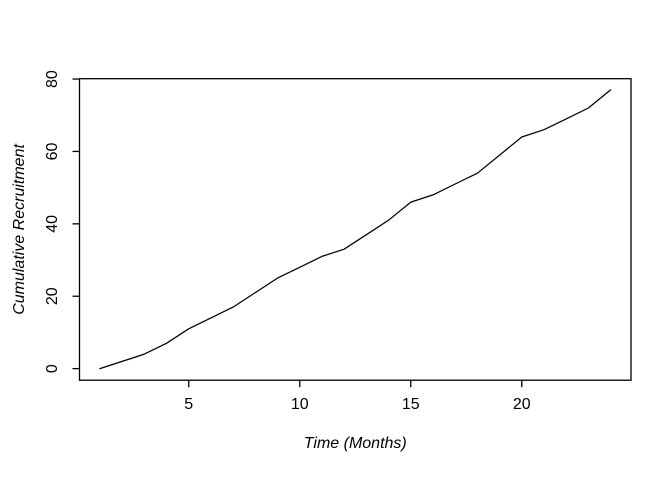 The height and width of the screenshot is (485, 672). What do you see at coordinates (300, 404) in the screenshot?
I see `x-tick-label: 10` at bounding box center [300, 404].